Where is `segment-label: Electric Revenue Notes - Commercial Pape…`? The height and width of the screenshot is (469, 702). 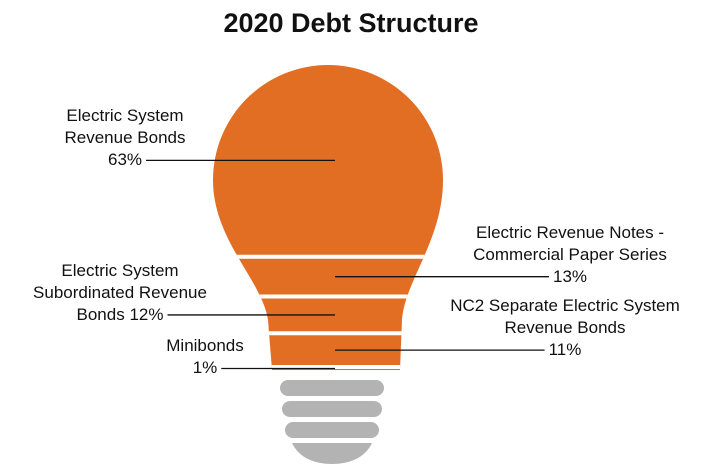 segment-label: Electric Revenue Notes - Commercial Pape… is located at coordinates (570, 255).